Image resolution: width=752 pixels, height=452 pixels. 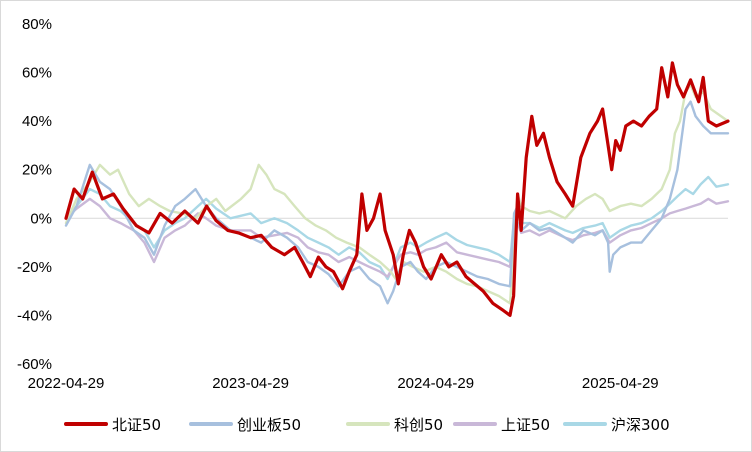 What do you see at coordinates (34, 194) in the screenshot?
I see `y-axis: 80% 60% 40% 20% 0% -20% -40% -60%` at bounding box center [34, 194].